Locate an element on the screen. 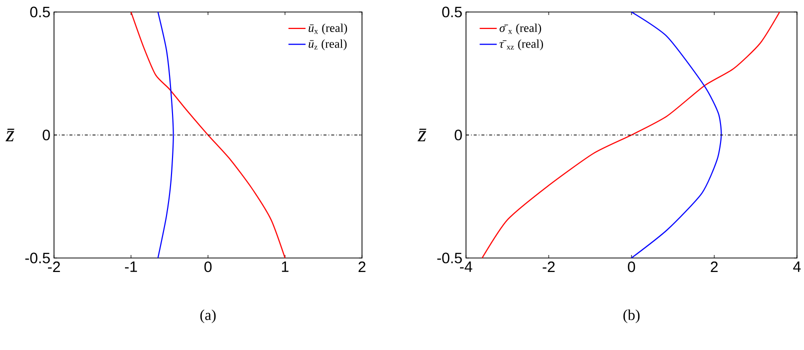 This screenshot has height=350, width=804. x-tick-label: -4 is located at coordinates (466, 267).